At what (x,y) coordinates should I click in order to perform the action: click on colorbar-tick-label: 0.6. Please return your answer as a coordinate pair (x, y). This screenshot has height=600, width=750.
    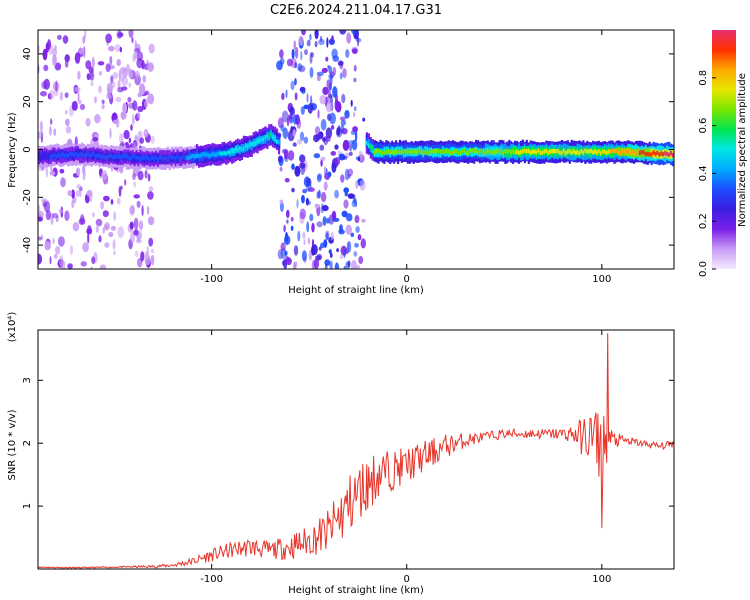
    Looking at the image, I should click on (703, 126).